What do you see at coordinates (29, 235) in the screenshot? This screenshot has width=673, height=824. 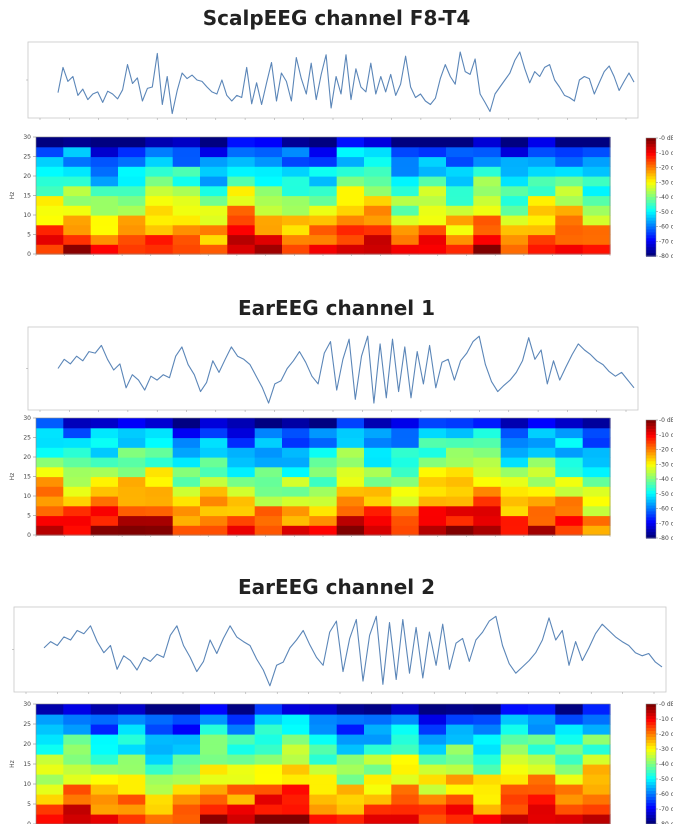 I see `spectrogram-y-tick-label: 5` at bounding box center [29, 235].